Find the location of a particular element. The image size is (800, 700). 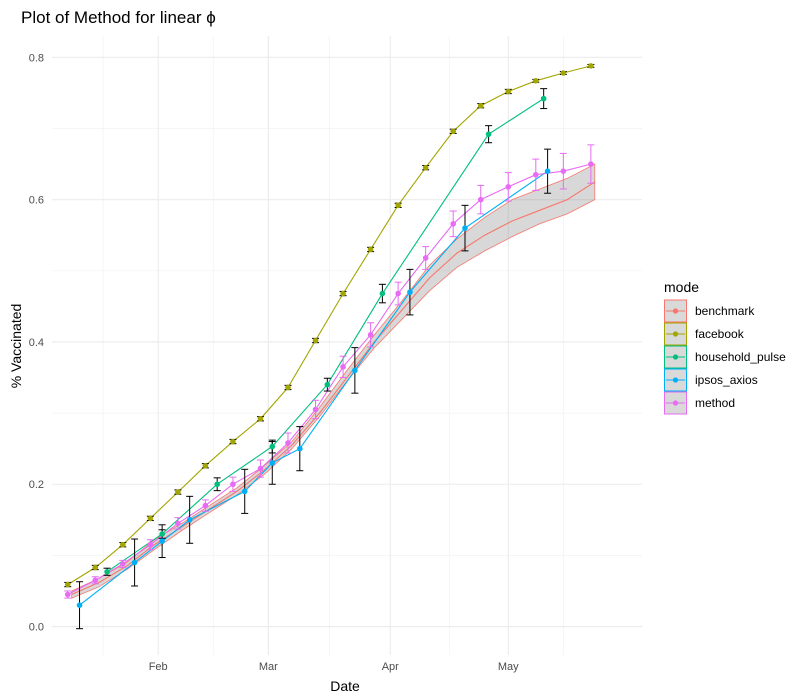

legend-label-ipsos-axios: ipsos_axios is located at coordinates (726, 380).